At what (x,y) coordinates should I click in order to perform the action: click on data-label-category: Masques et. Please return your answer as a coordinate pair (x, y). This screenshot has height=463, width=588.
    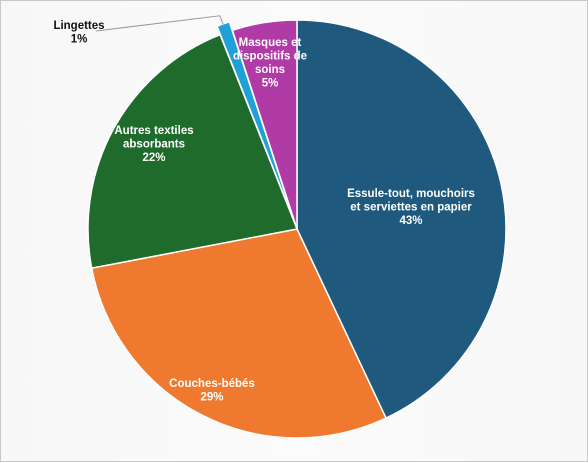
    Looking at the image, I should click on (270, 43).